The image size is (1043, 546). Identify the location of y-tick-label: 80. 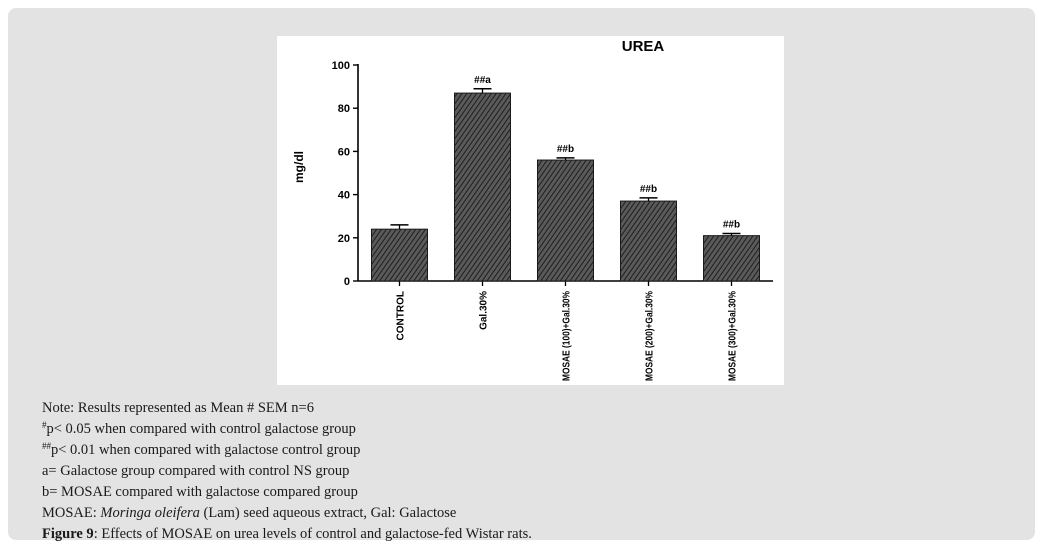
(344, 109).